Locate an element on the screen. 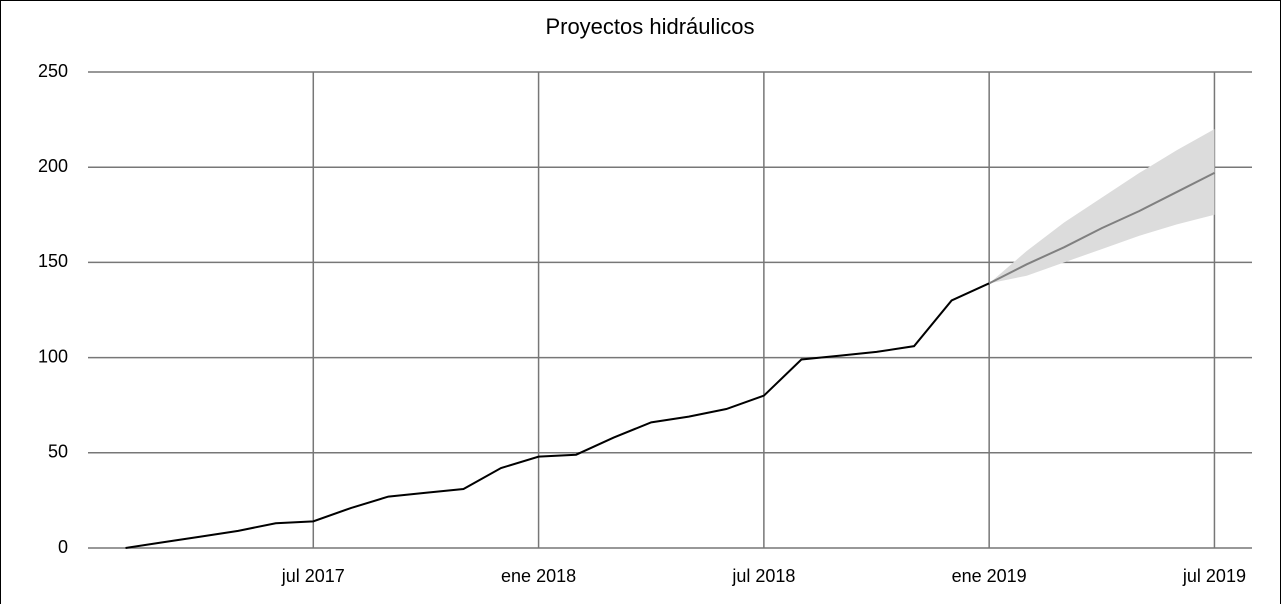 The width and height of the screenshot is (1282, 604). x-tick-label: jul 2017 is located at coordinates (313, 576).